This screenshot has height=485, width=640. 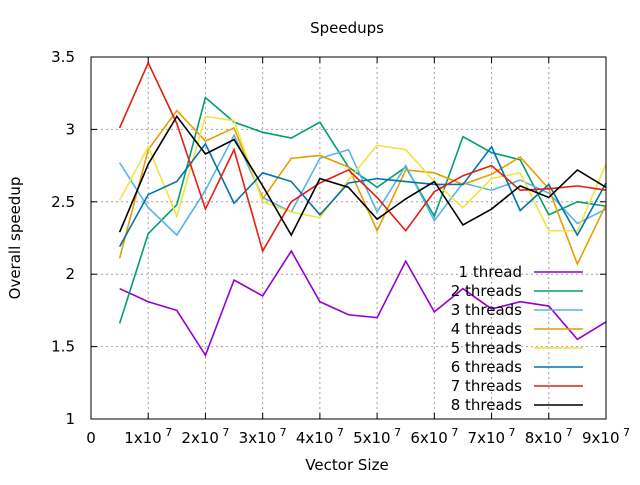 What do you see at coordinates (486, 310) in the screenshot?
I see `legend-label: 3 threads` at bounding box center [486, 310].